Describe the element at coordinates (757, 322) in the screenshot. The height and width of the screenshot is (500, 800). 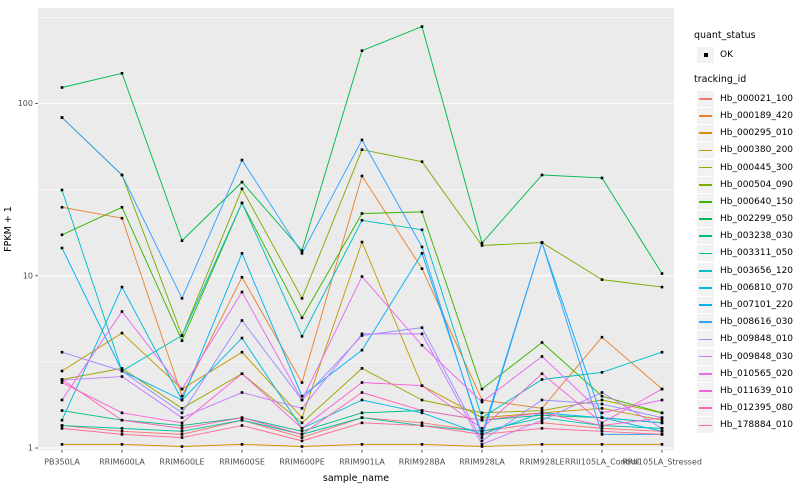
I see `legend-item-label: Hb_008616_030` at that location.